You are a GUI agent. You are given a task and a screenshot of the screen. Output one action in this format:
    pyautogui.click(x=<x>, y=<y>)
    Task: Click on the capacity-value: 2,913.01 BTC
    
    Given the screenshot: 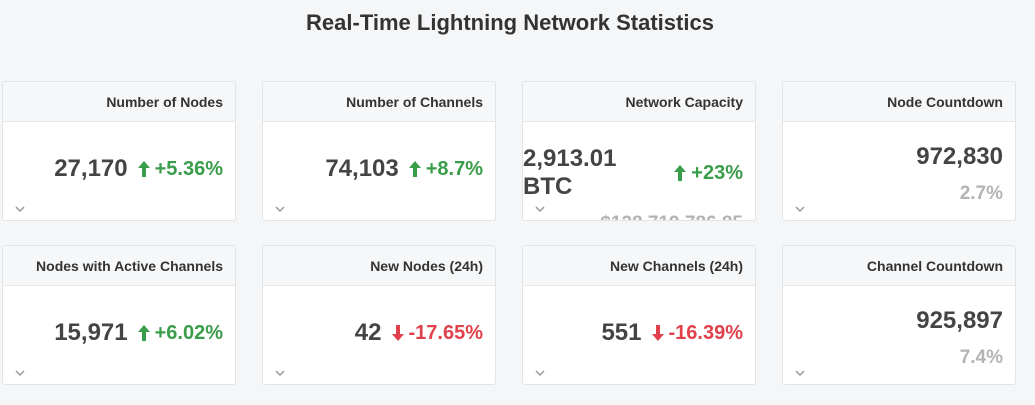 What is the action you would take?
    pyautogui.click(x=570, y=172)
    